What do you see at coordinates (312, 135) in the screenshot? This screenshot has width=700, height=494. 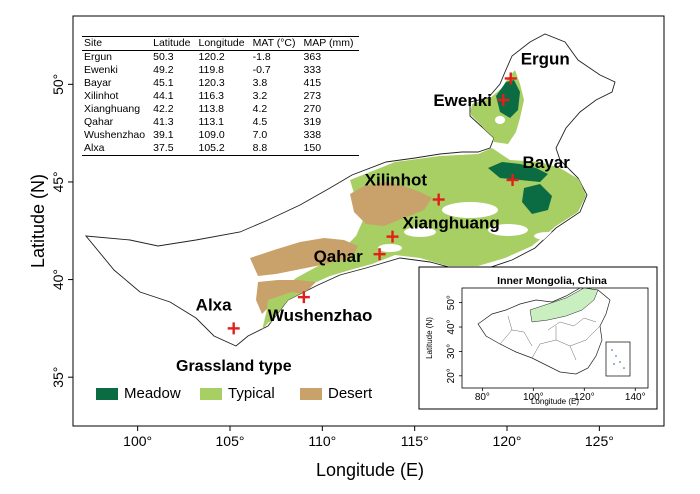 I see `table-cell: 338` at bounding box center [312, 135].